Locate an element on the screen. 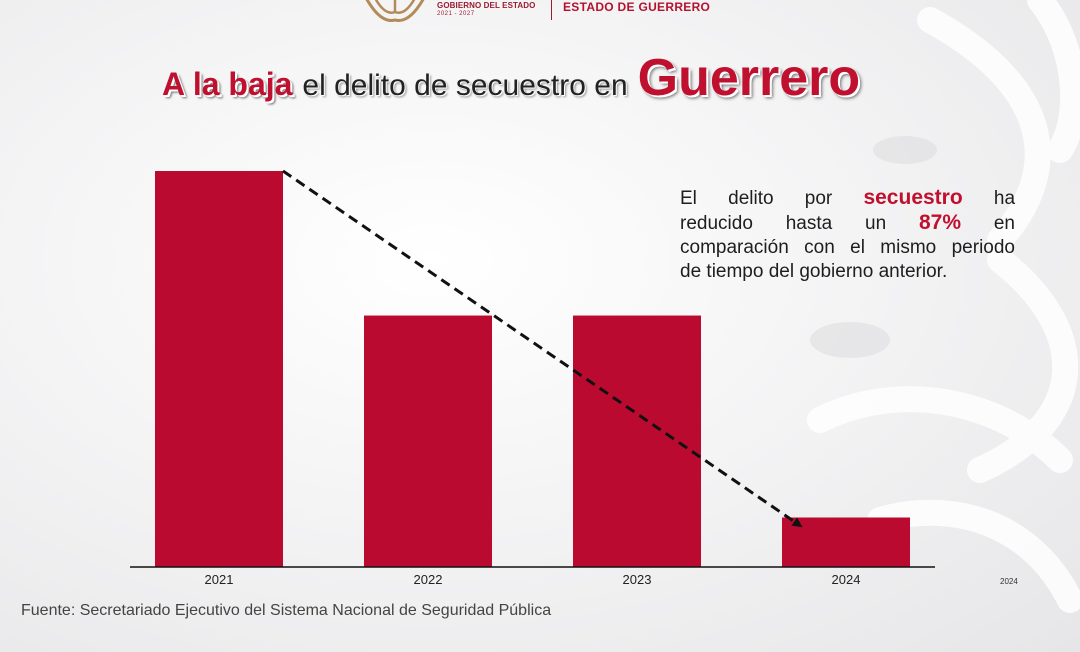 The width and height of the screenshot is (1080, 652). bar-2024 is located at coordinates (846, 542).